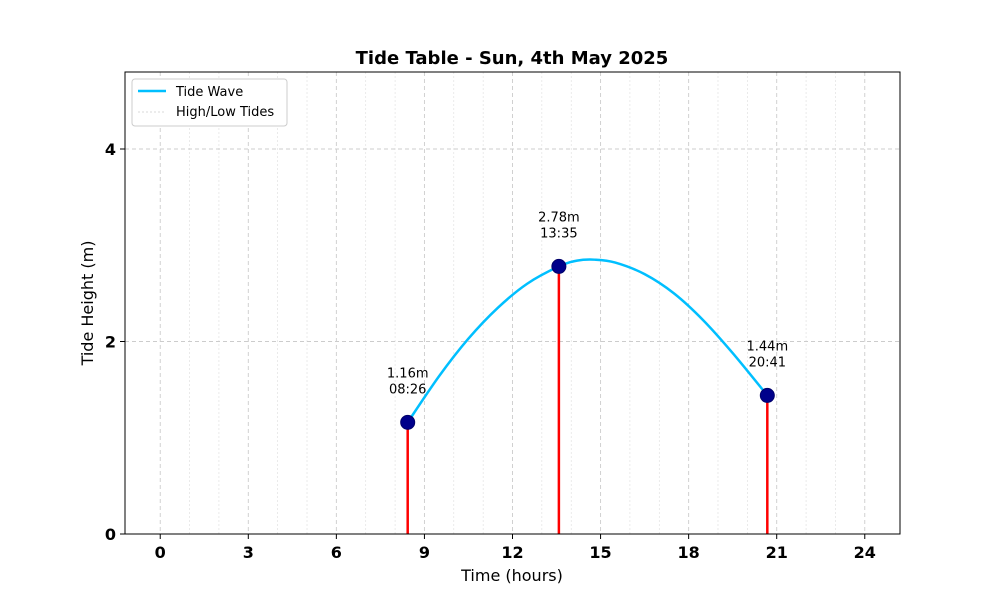 This screenshot has width=1000, height=600. What do you see at coordinates (110, 342) in the screenshot?
I see `y-tick-label: 2` at bounding box center [110, 342].